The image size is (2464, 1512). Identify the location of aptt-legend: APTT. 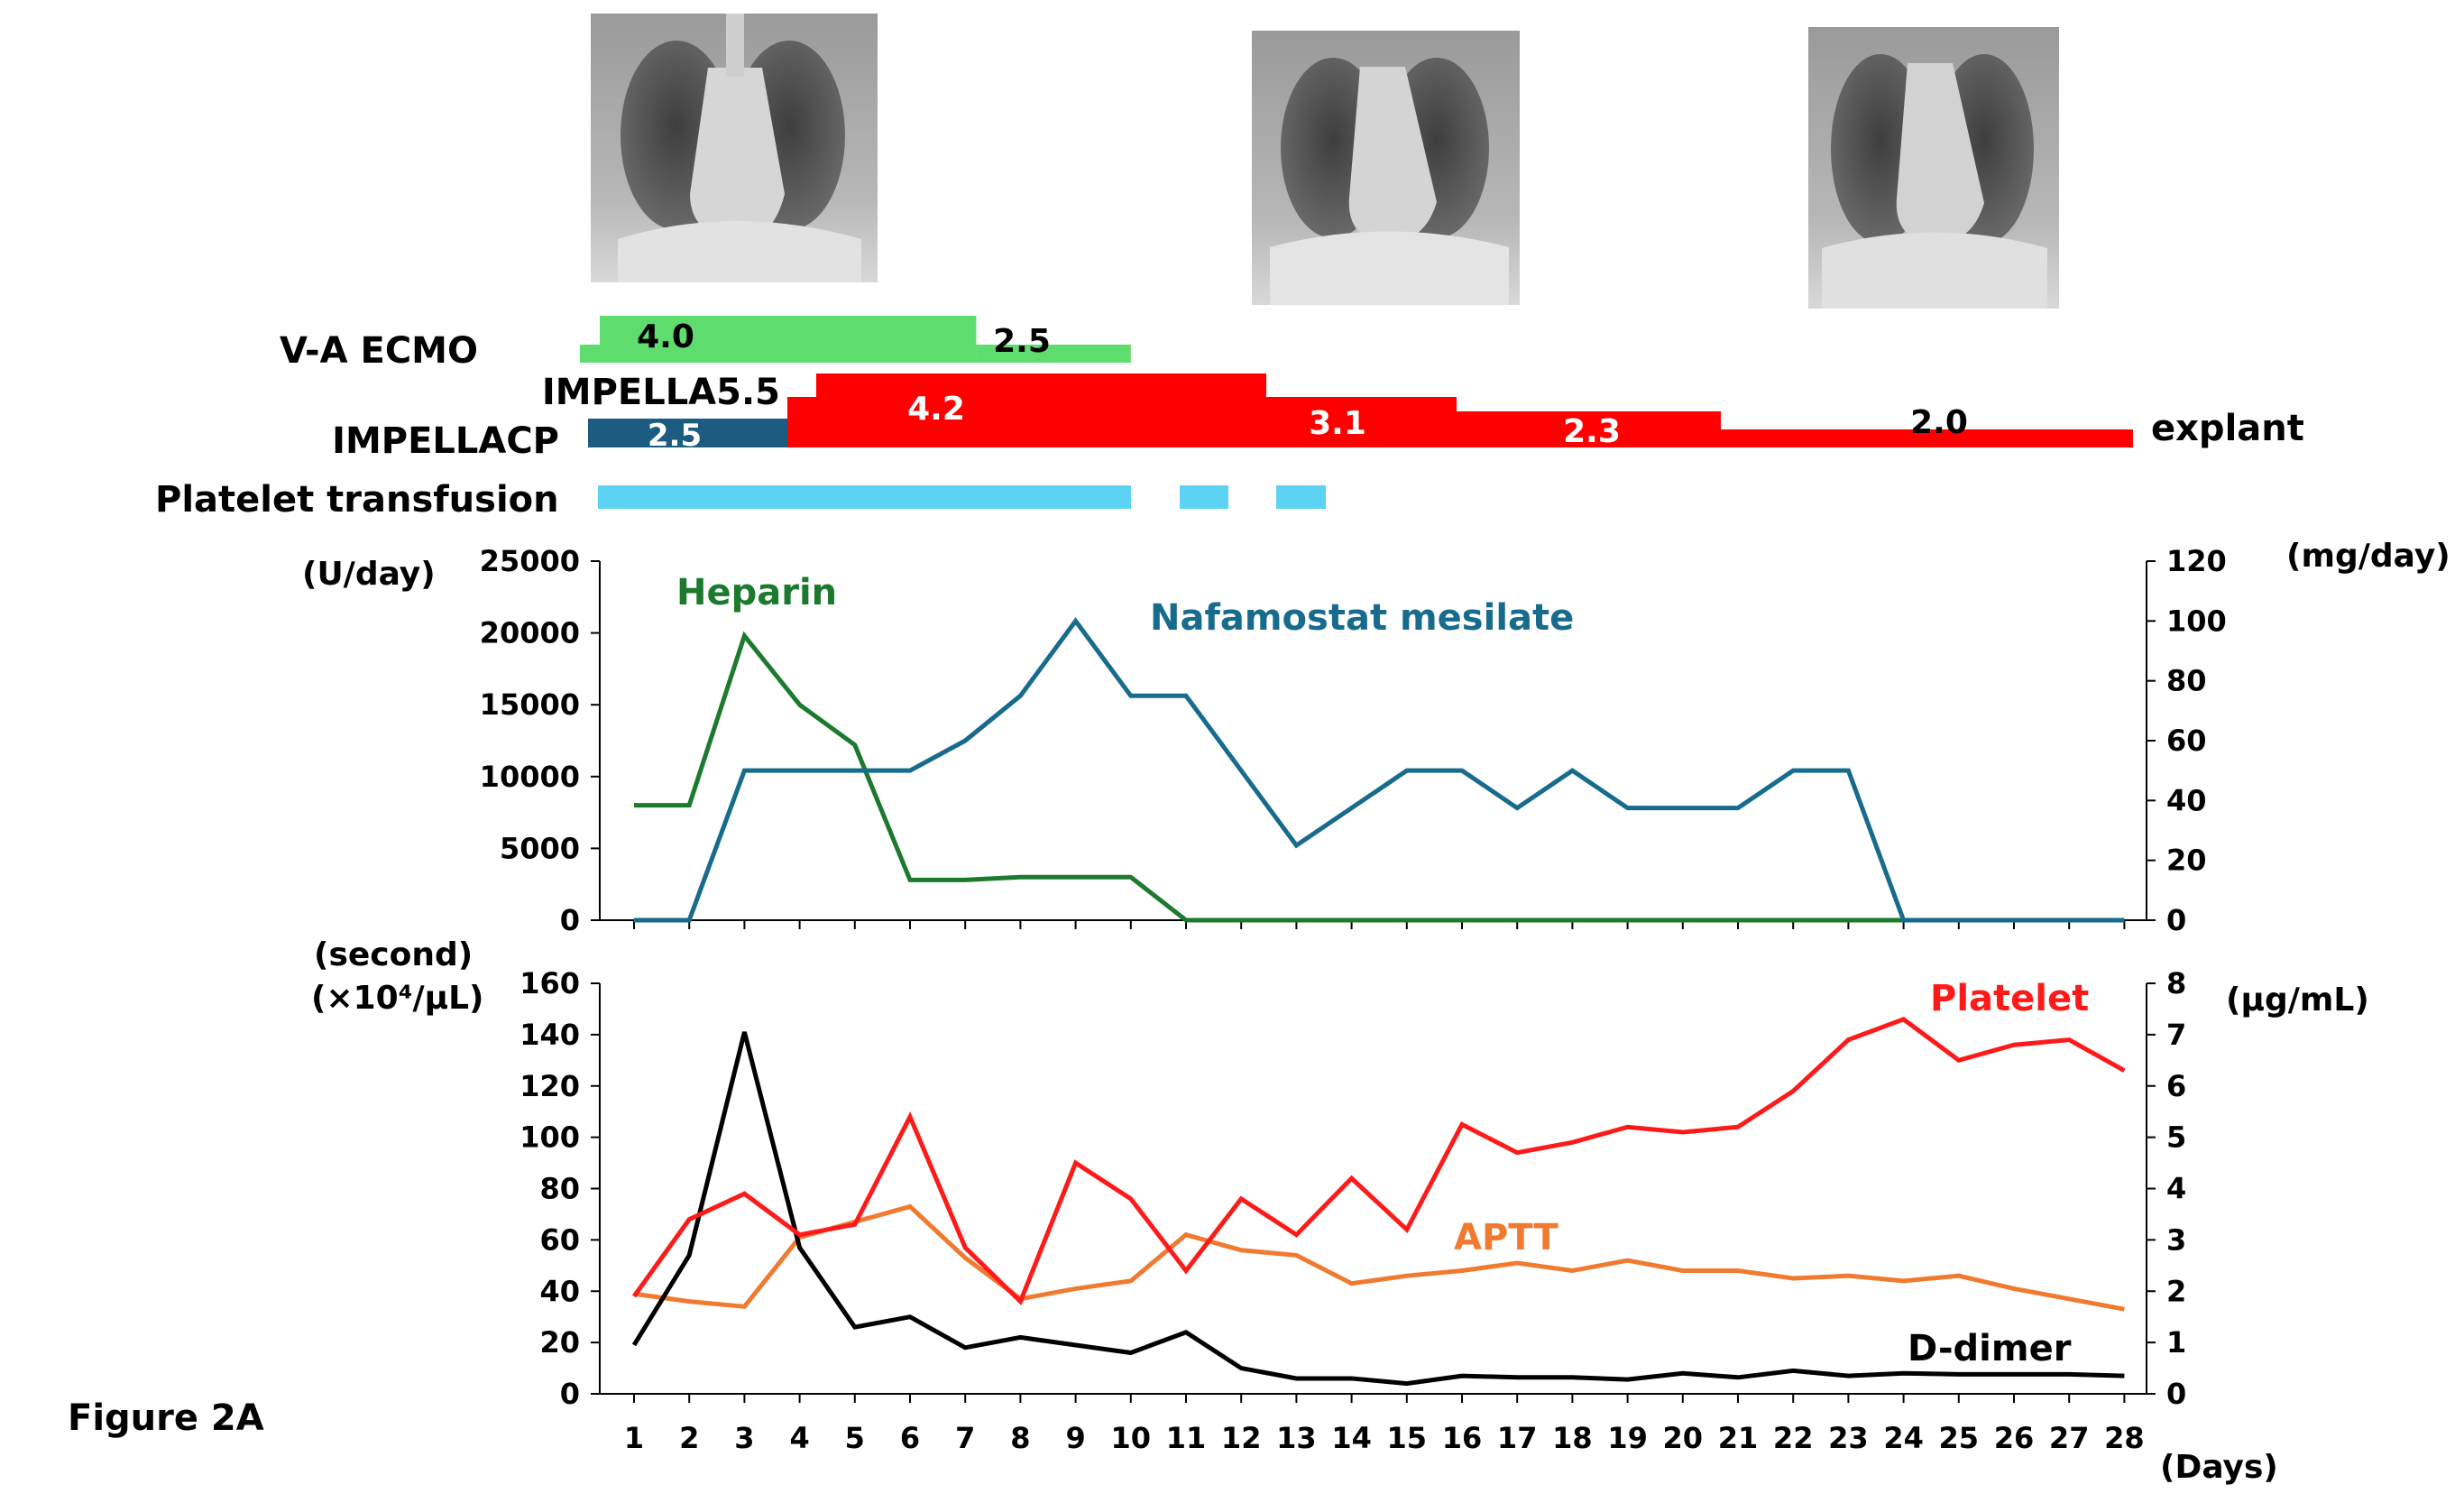
(1506, 1237).